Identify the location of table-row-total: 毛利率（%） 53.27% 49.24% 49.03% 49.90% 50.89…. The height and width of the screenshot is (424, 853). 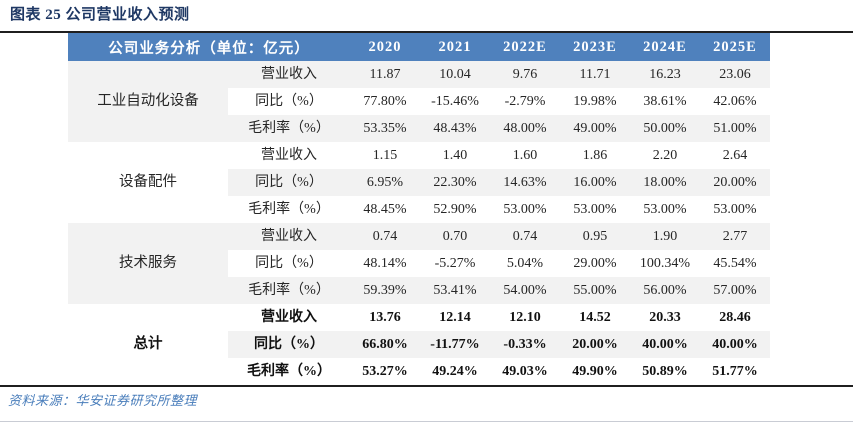
(419, 371).